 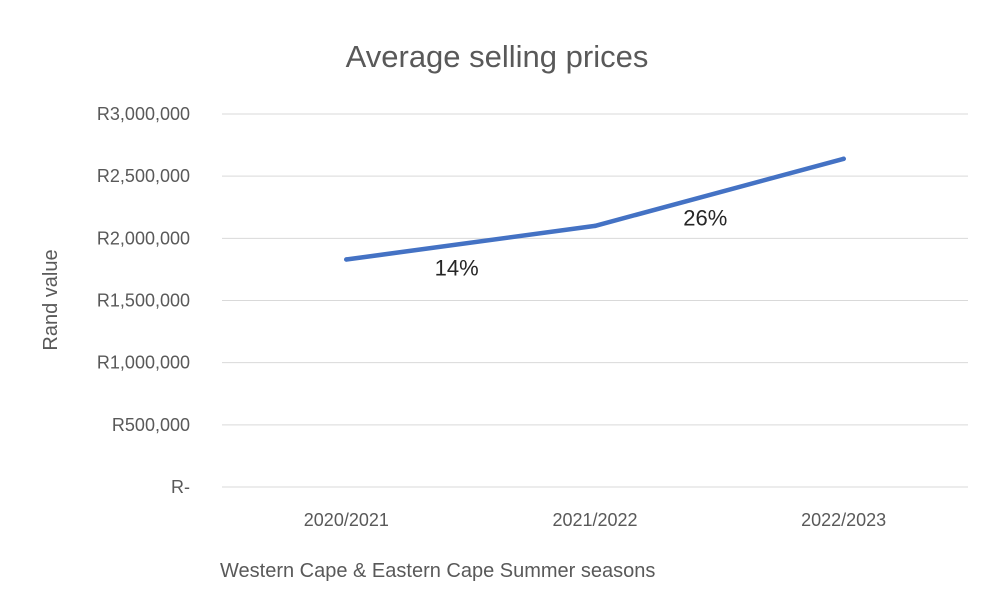 What do you see at coordinates (705, 217) in the screenshot?
I see `change-label: 26%` at bounding box center [705, 217].